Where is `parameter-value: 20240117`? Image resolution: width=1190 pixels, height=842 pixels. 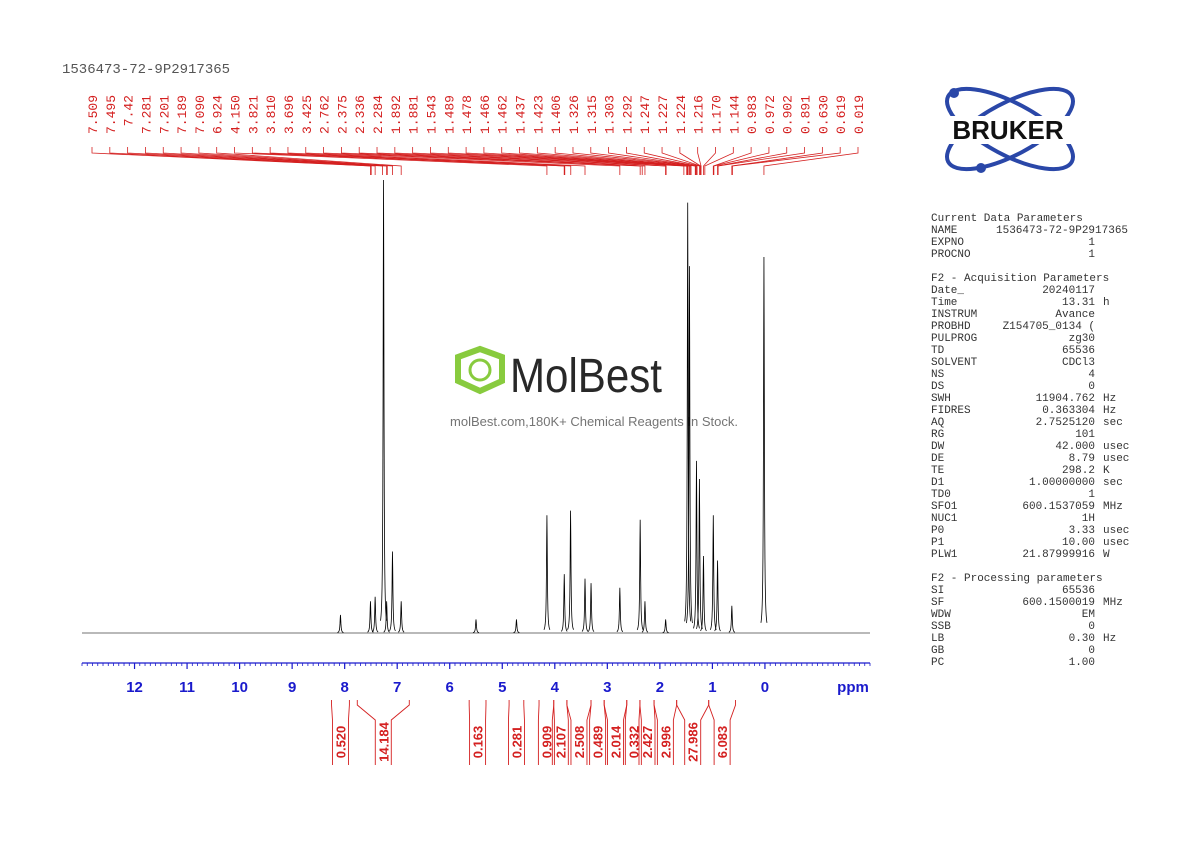 parameter-value: 20240117 is located at coordinates (1068, 291).